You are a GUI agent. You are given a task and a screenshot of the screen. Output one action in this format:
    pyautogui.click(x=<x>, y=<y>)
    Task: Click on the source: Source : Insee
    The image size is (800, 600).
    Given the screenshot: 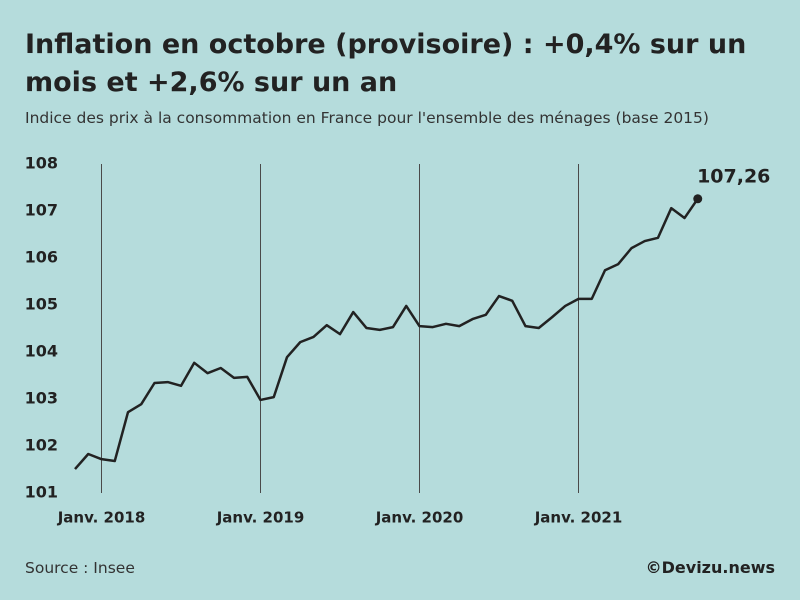 What is the action you would take?
    pyautogui.click(x=80, y=568)
    